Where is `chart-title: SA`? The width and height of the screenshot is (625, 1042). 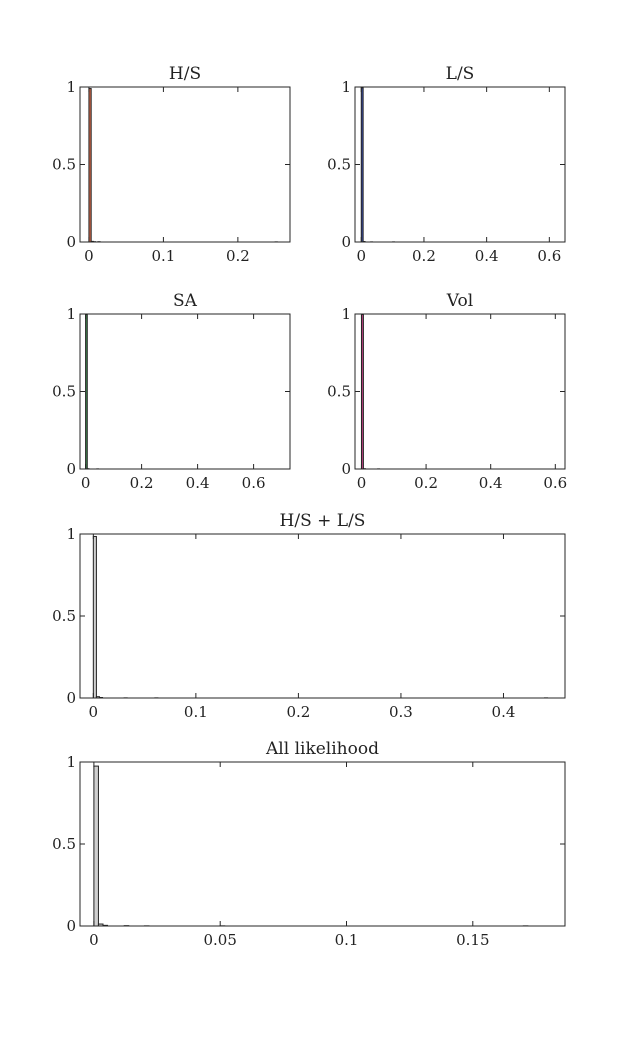
chart-title: SA is located at coordinates (185, 301).